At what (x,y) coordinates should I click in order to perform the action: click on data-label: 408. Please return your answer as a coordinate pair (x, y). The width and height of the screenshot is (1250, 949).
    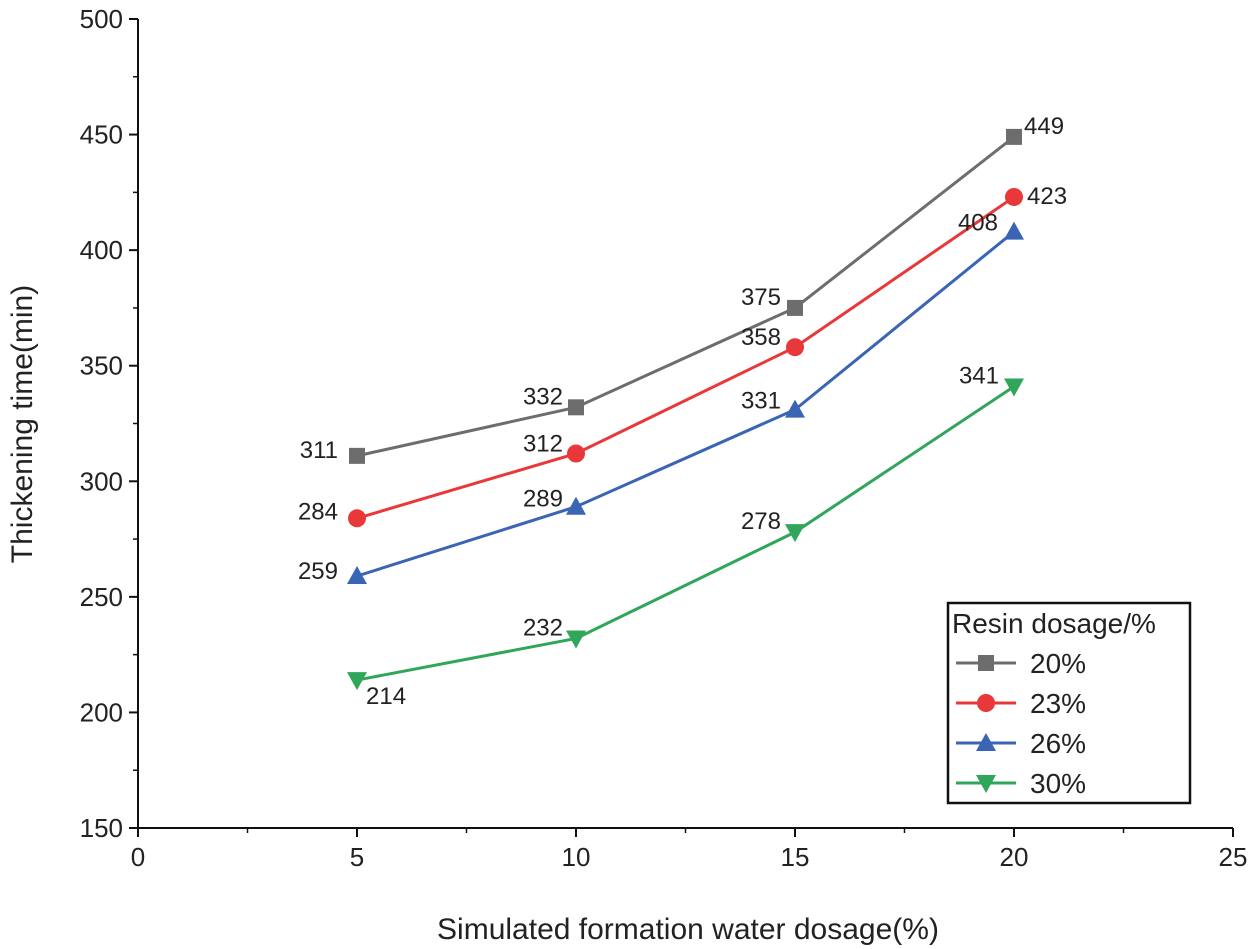
    Looking at the image, I should click on (978, 223).